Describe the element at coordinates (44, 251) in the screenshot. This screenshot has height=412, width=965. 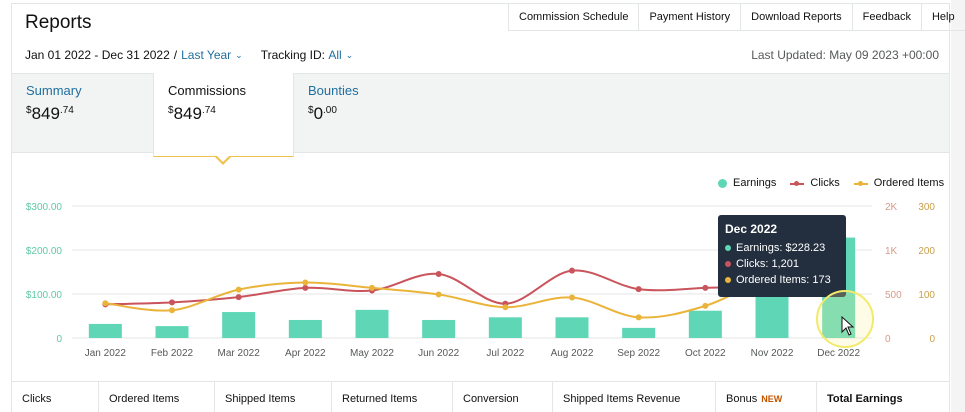
I see `left-axis-tick-label: $200.00` at that location.